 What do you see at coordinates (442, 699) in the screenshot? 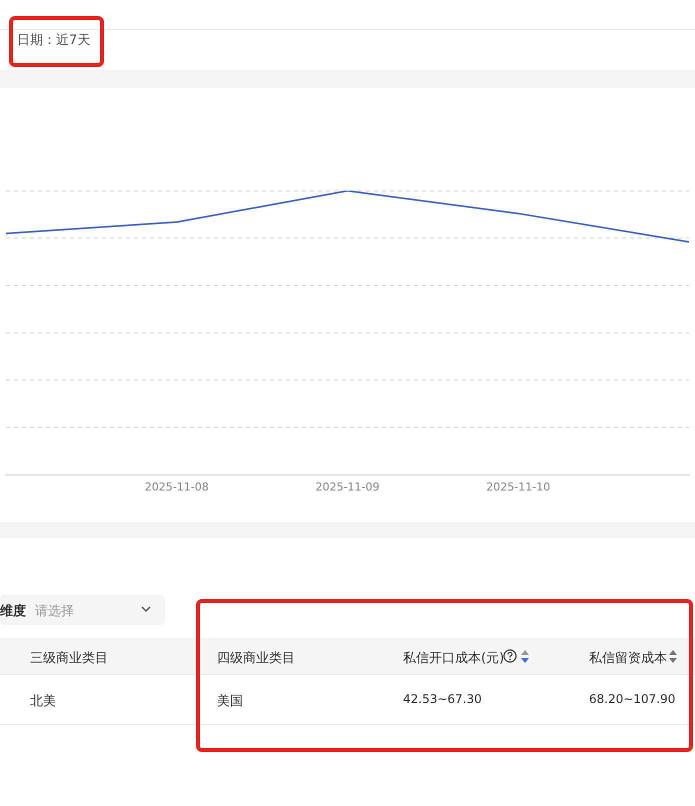
I see `text: 42.53~67.30` at bounding box center [442, 699].